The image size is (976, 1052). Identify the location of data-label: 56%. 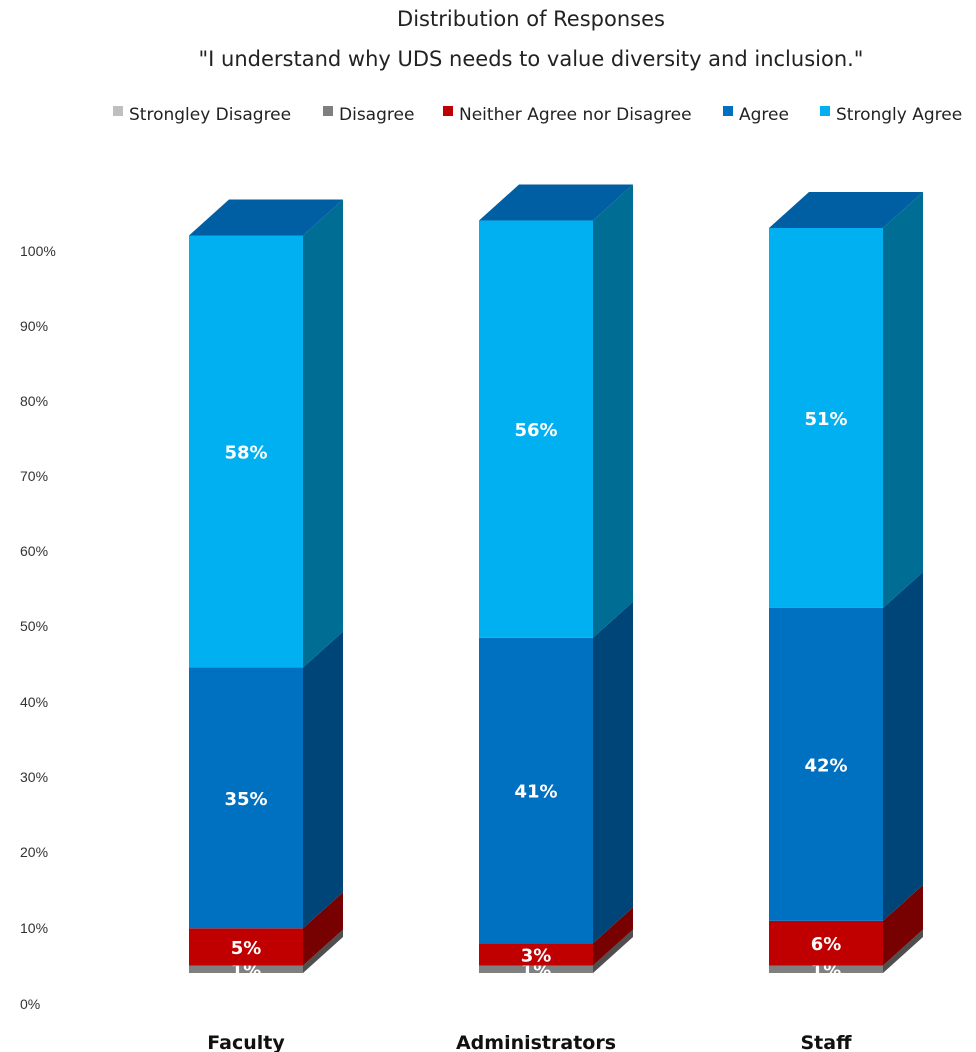
(535, 430).